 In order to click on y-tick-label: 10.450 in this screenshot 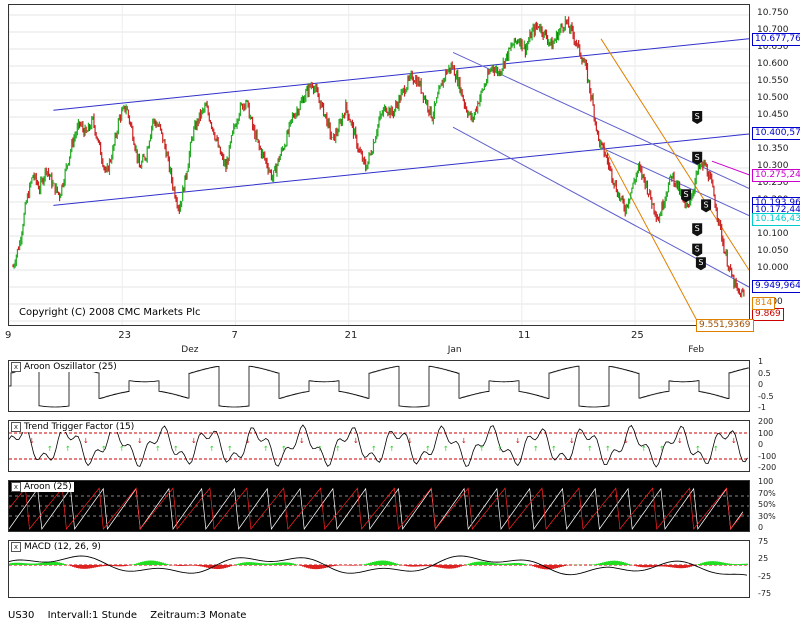, I will do `click(773, 115)`.